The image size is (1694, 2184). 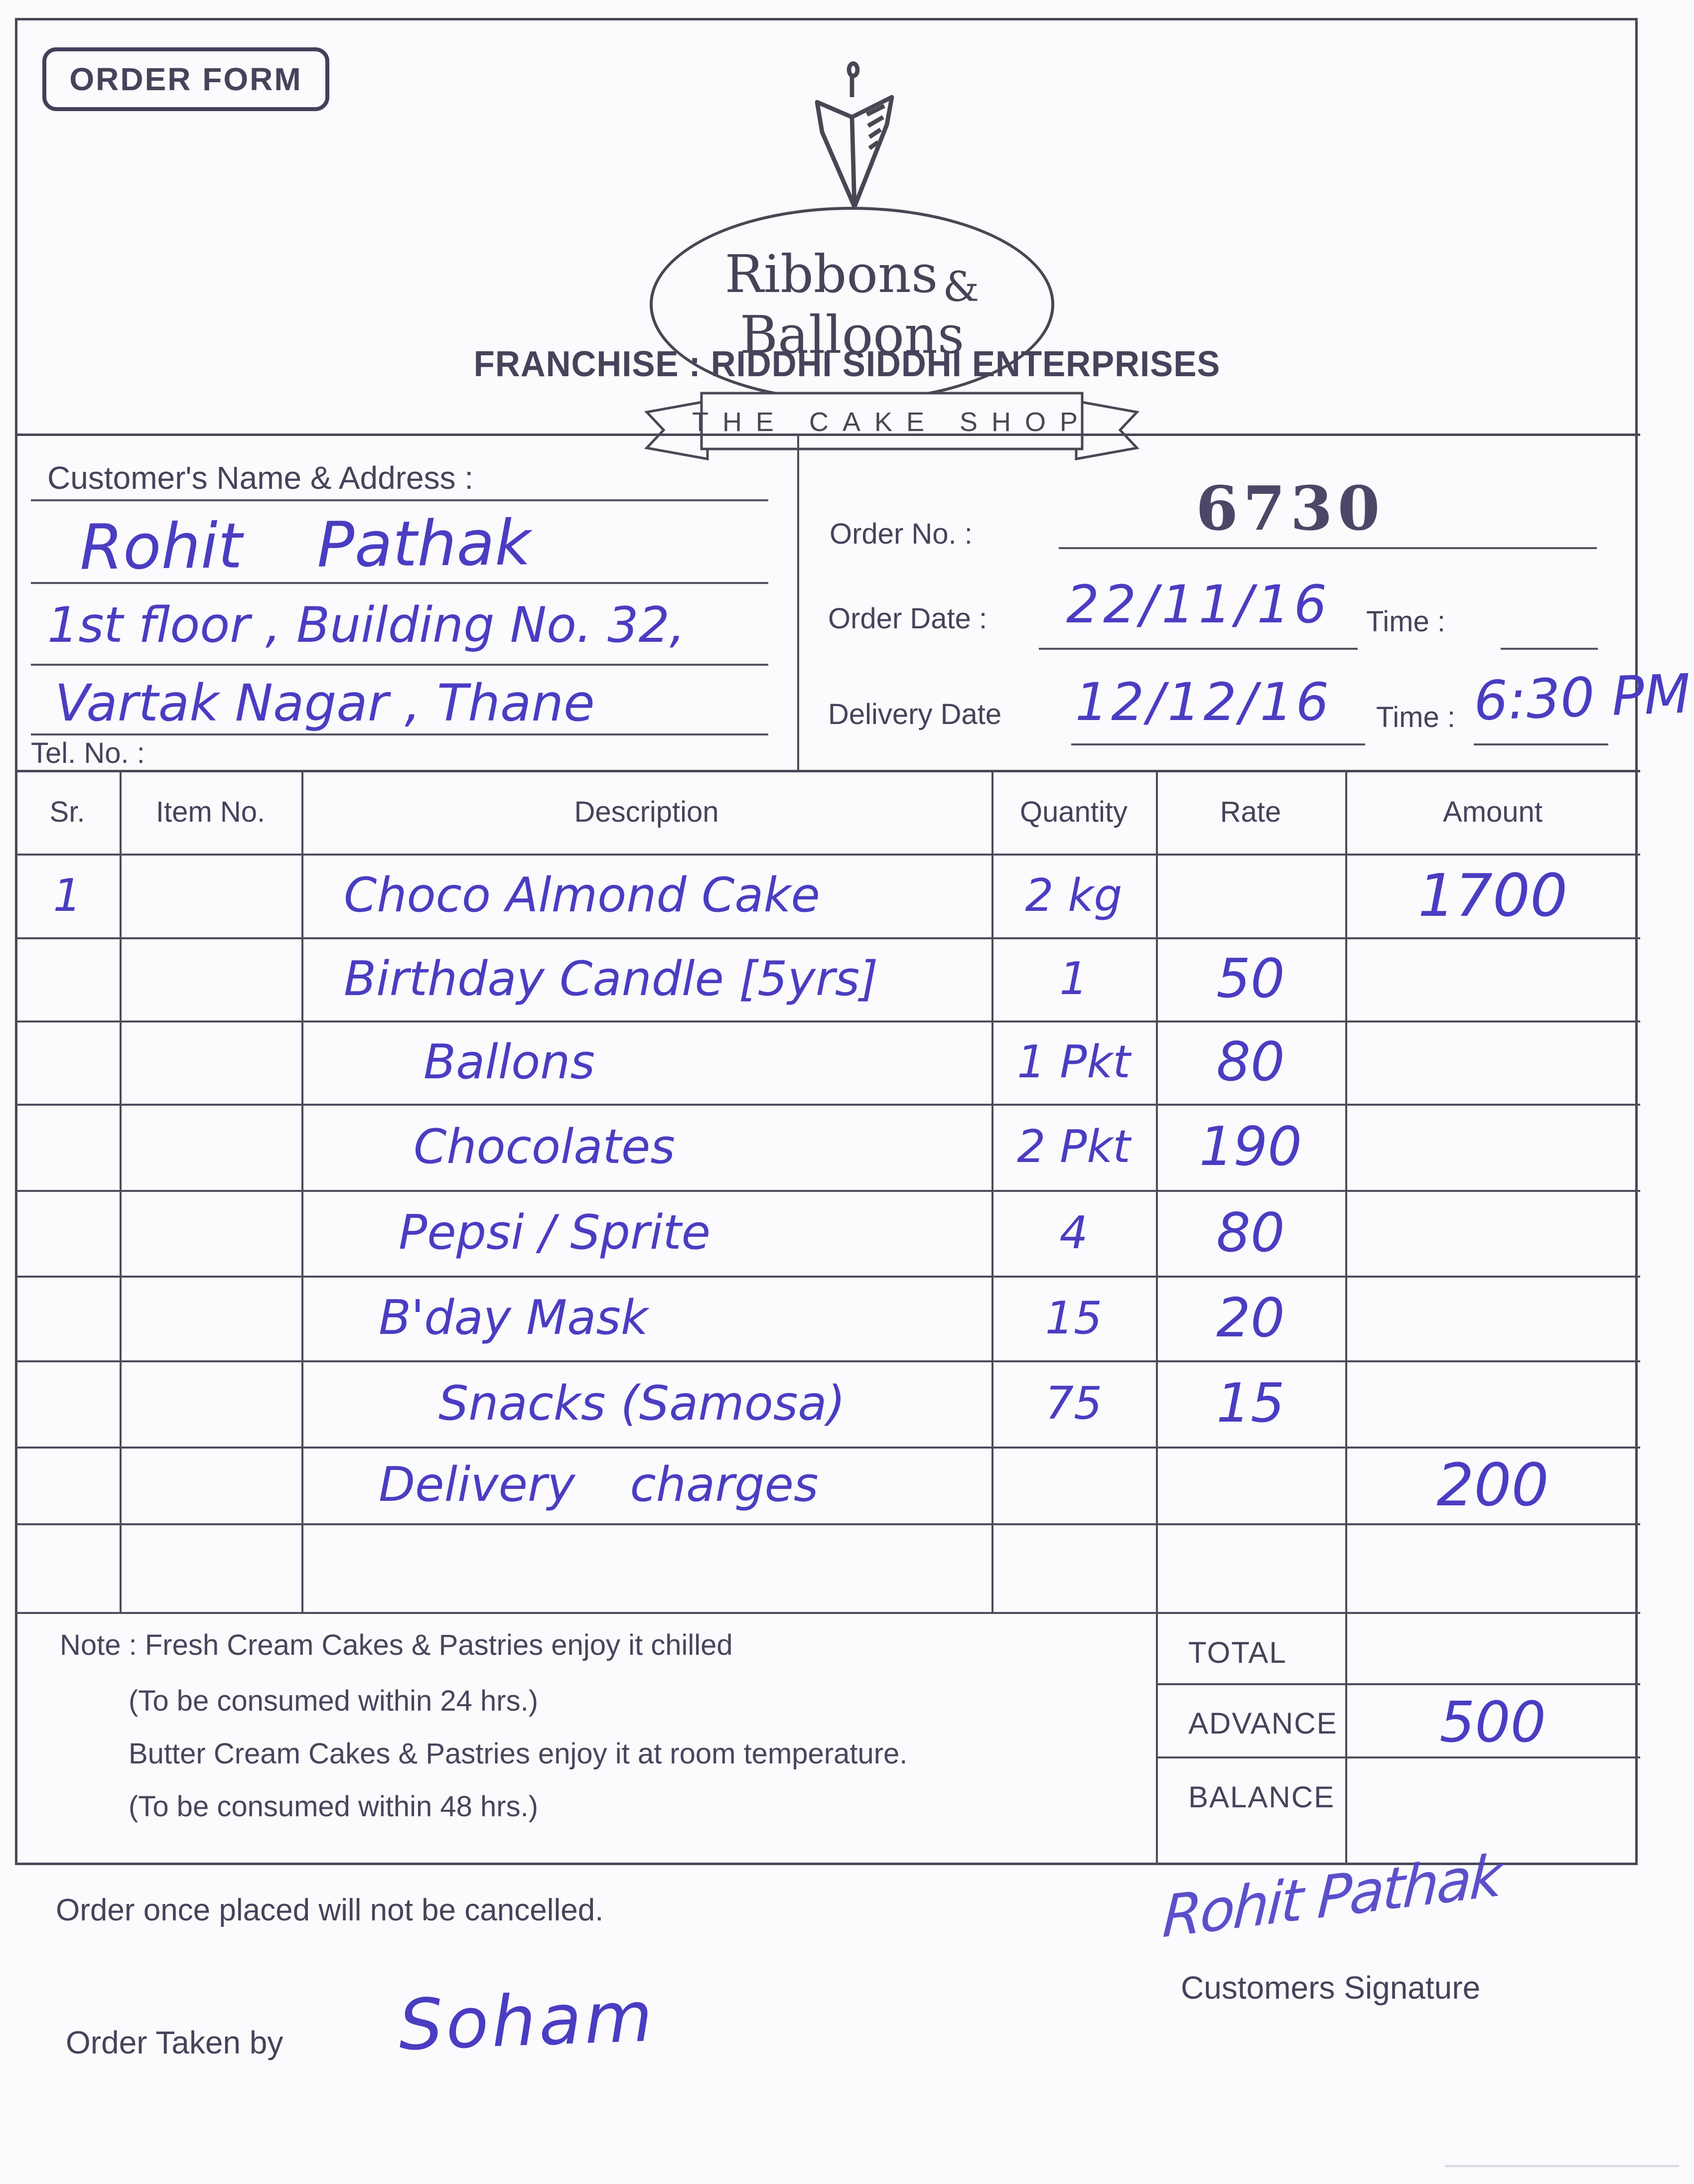 I want to click on logo-ellipse: Ribbons & Balloons, so click(x=852, y=305).